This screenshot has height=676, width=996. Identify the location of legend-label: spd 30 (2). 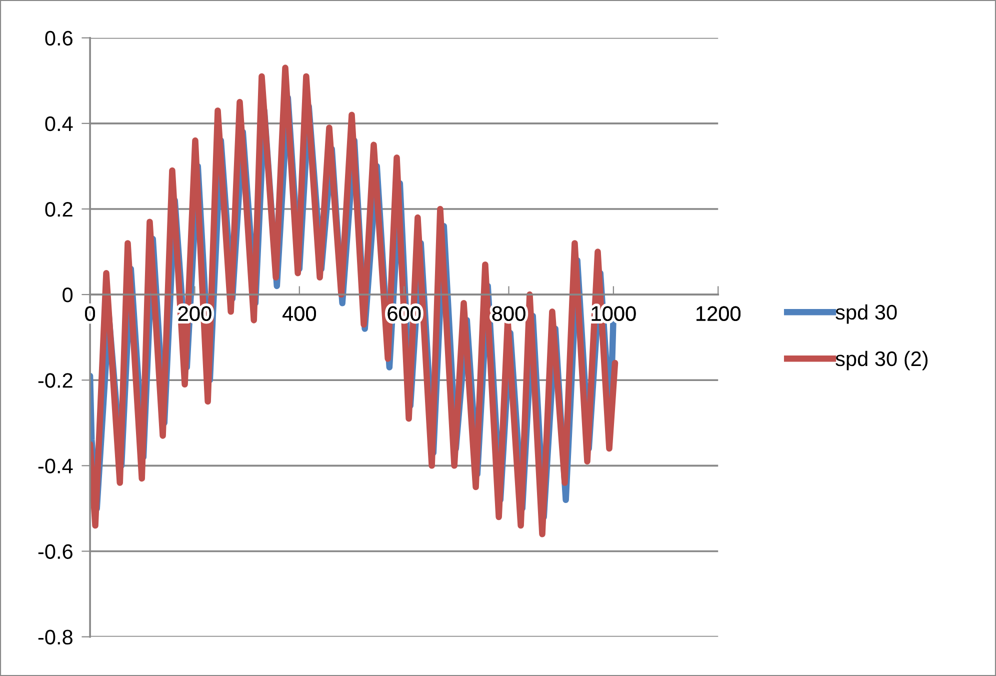
(882, 360).